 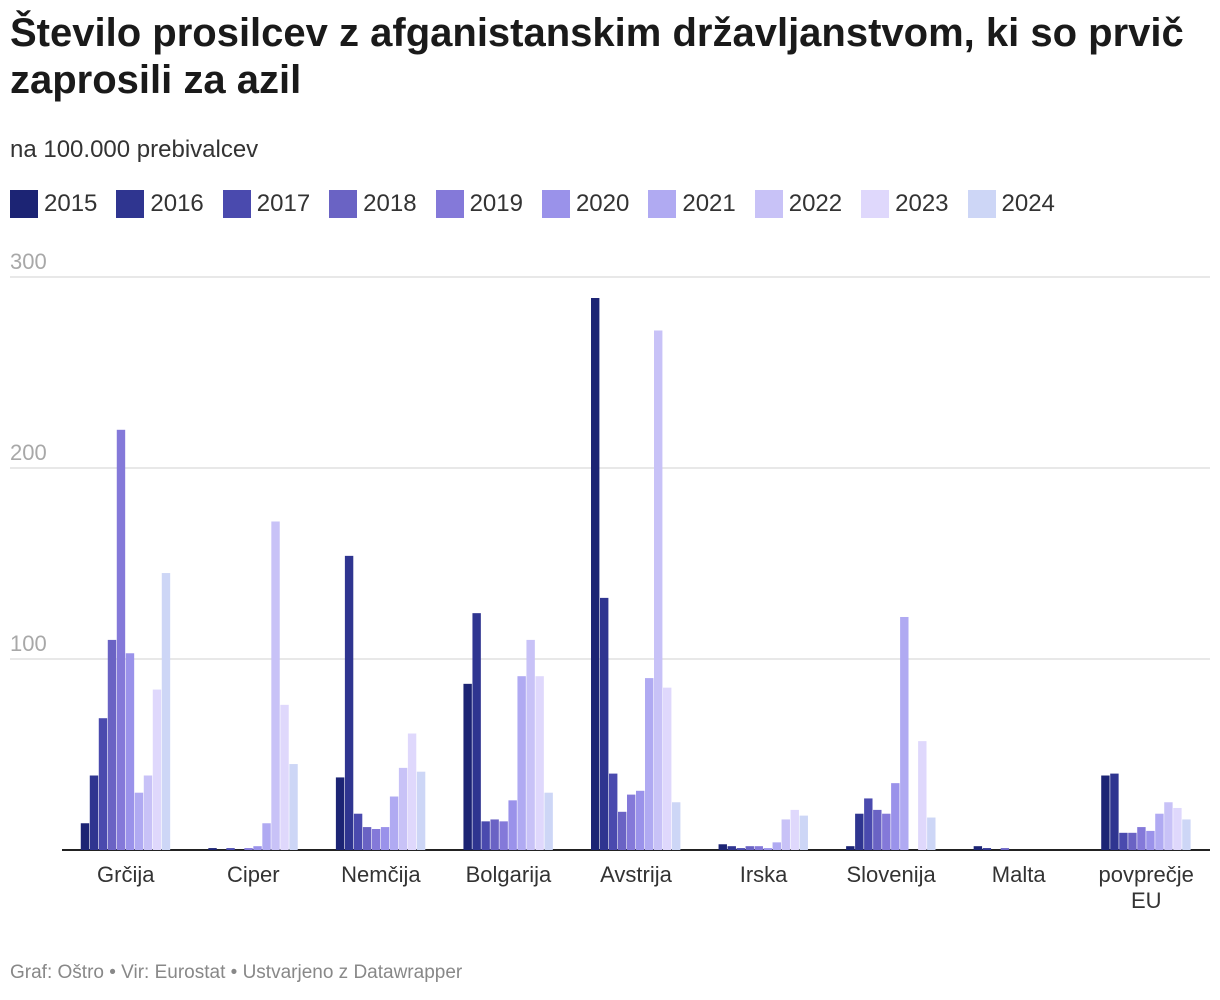 What do you see at coordinates (815, 203) in the screenshot?
I see `legend-label: 2022` at bounding box center [815, 203].